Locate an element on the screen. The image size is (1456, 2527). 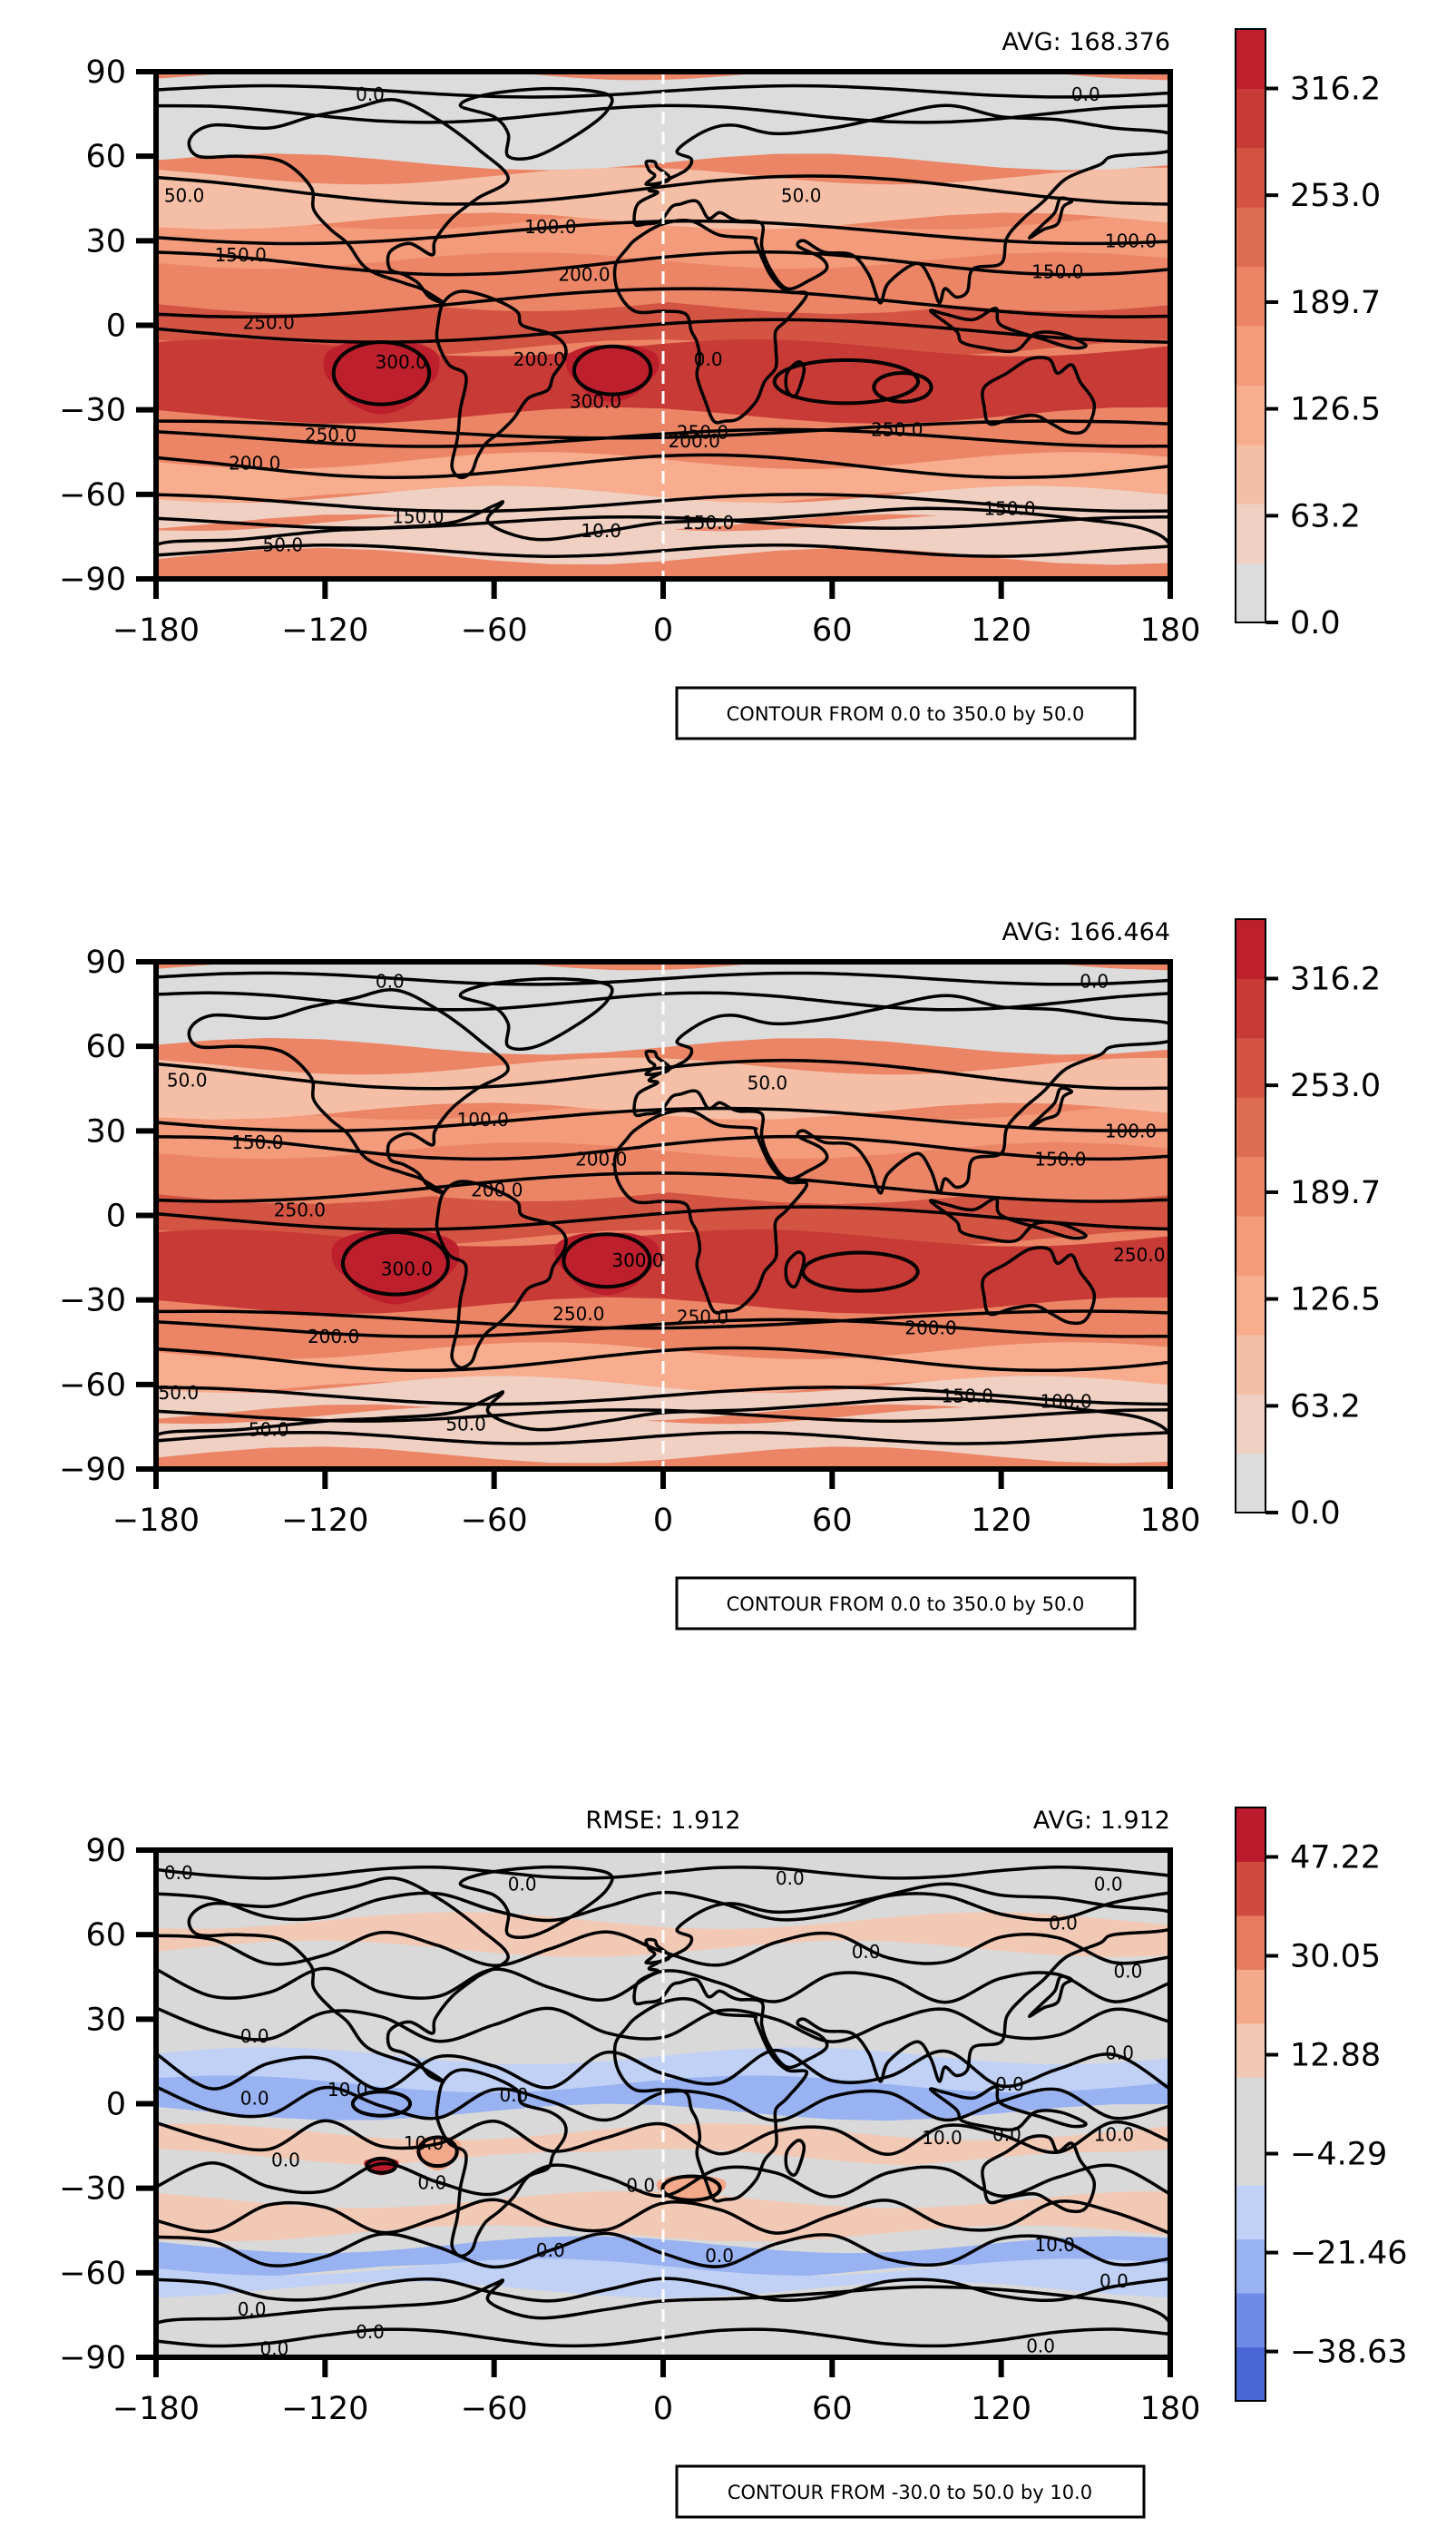
colorbar-tick-label: −38.63 is located at coordinates (1349, 2353).